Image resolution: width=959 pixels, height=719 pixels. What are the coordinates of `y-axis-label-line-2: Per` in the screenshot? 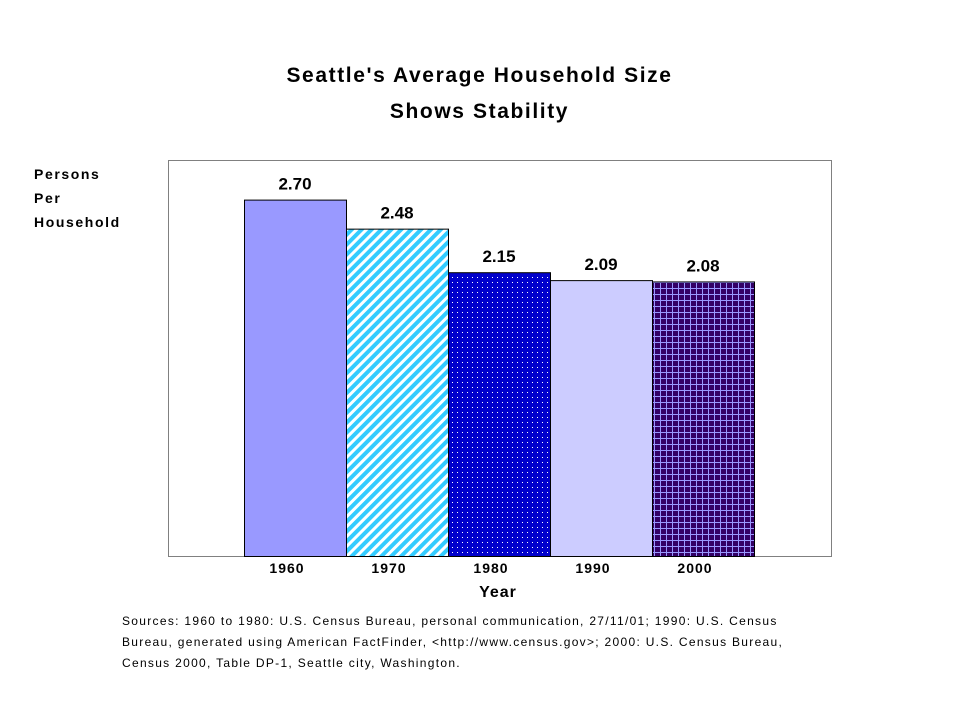 It's located at (48, 198).